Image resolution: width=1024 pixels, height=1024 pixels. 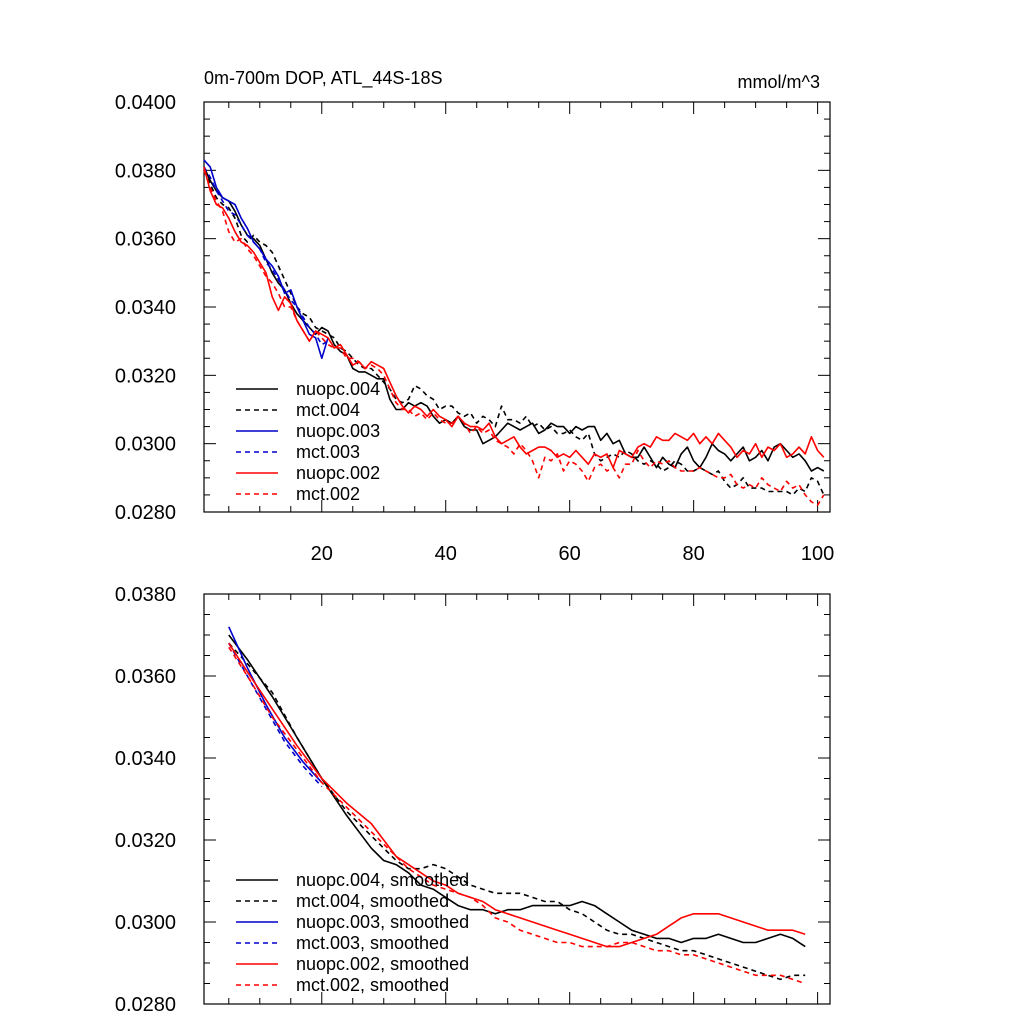 I want to click on top-legend-label-mct-003: mct.003, so click(x=328, y=452).